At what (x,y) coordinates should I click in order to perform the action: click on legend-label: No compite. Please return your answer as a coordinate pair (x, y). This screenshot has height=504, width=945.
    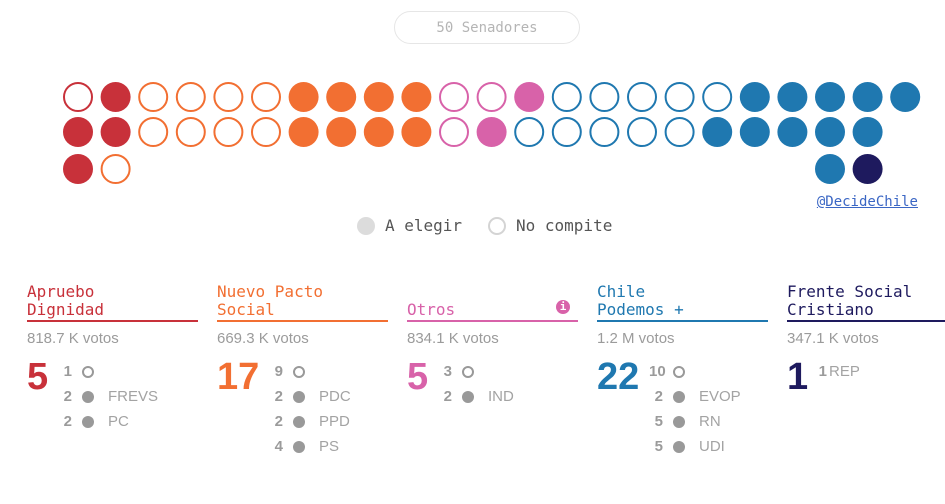
    Looking at the image, I should click on (564, 225).